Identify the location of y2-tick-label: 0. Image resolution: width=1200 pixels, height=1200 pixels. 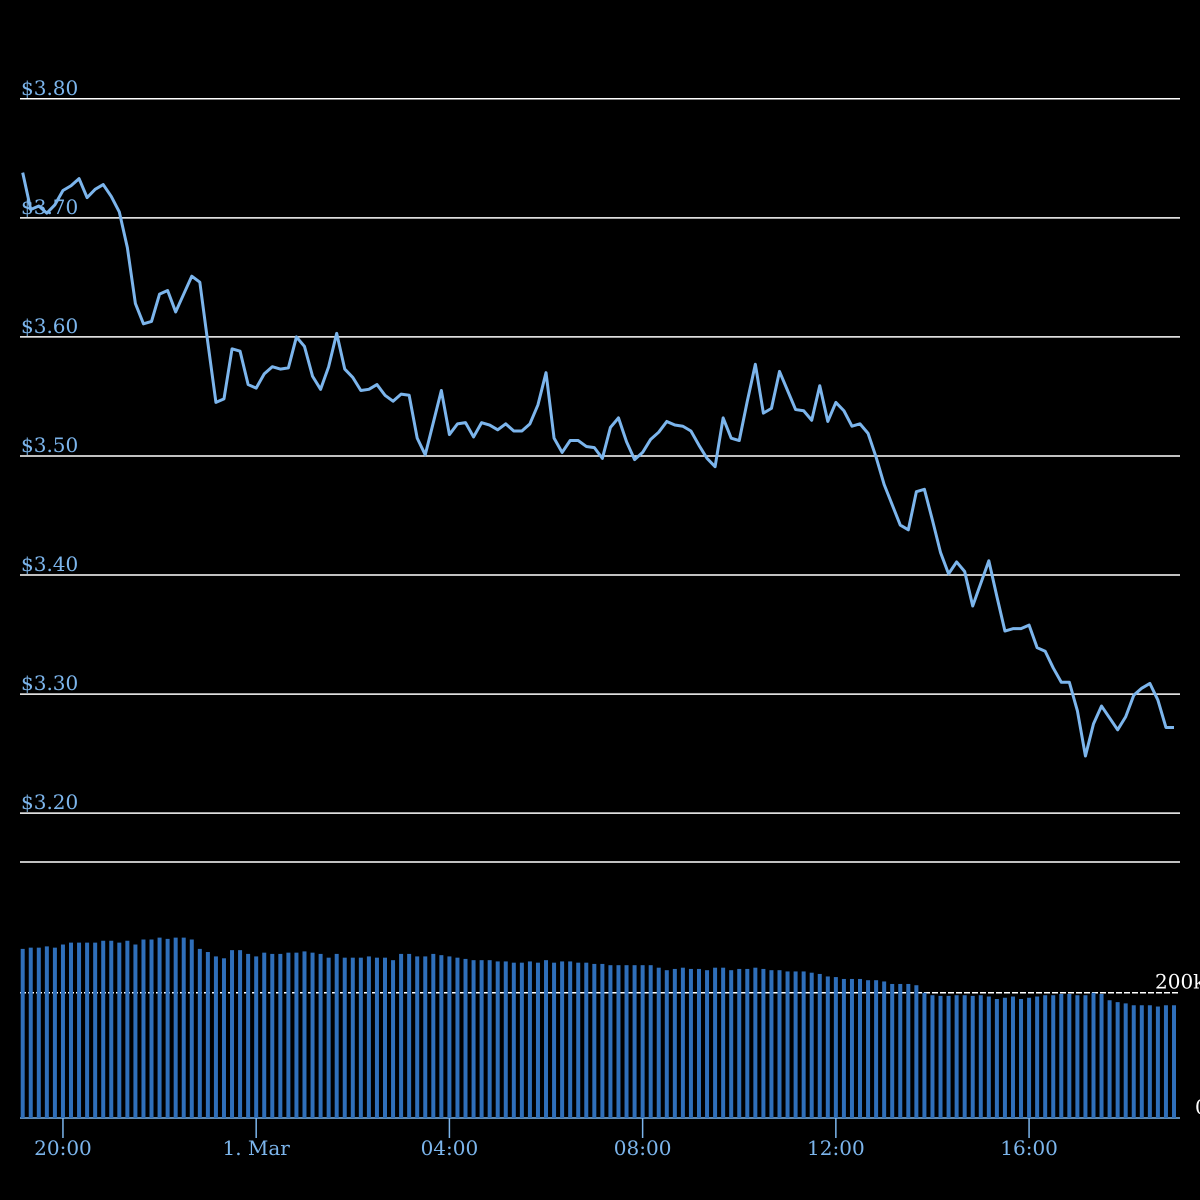
(1197, 1107).